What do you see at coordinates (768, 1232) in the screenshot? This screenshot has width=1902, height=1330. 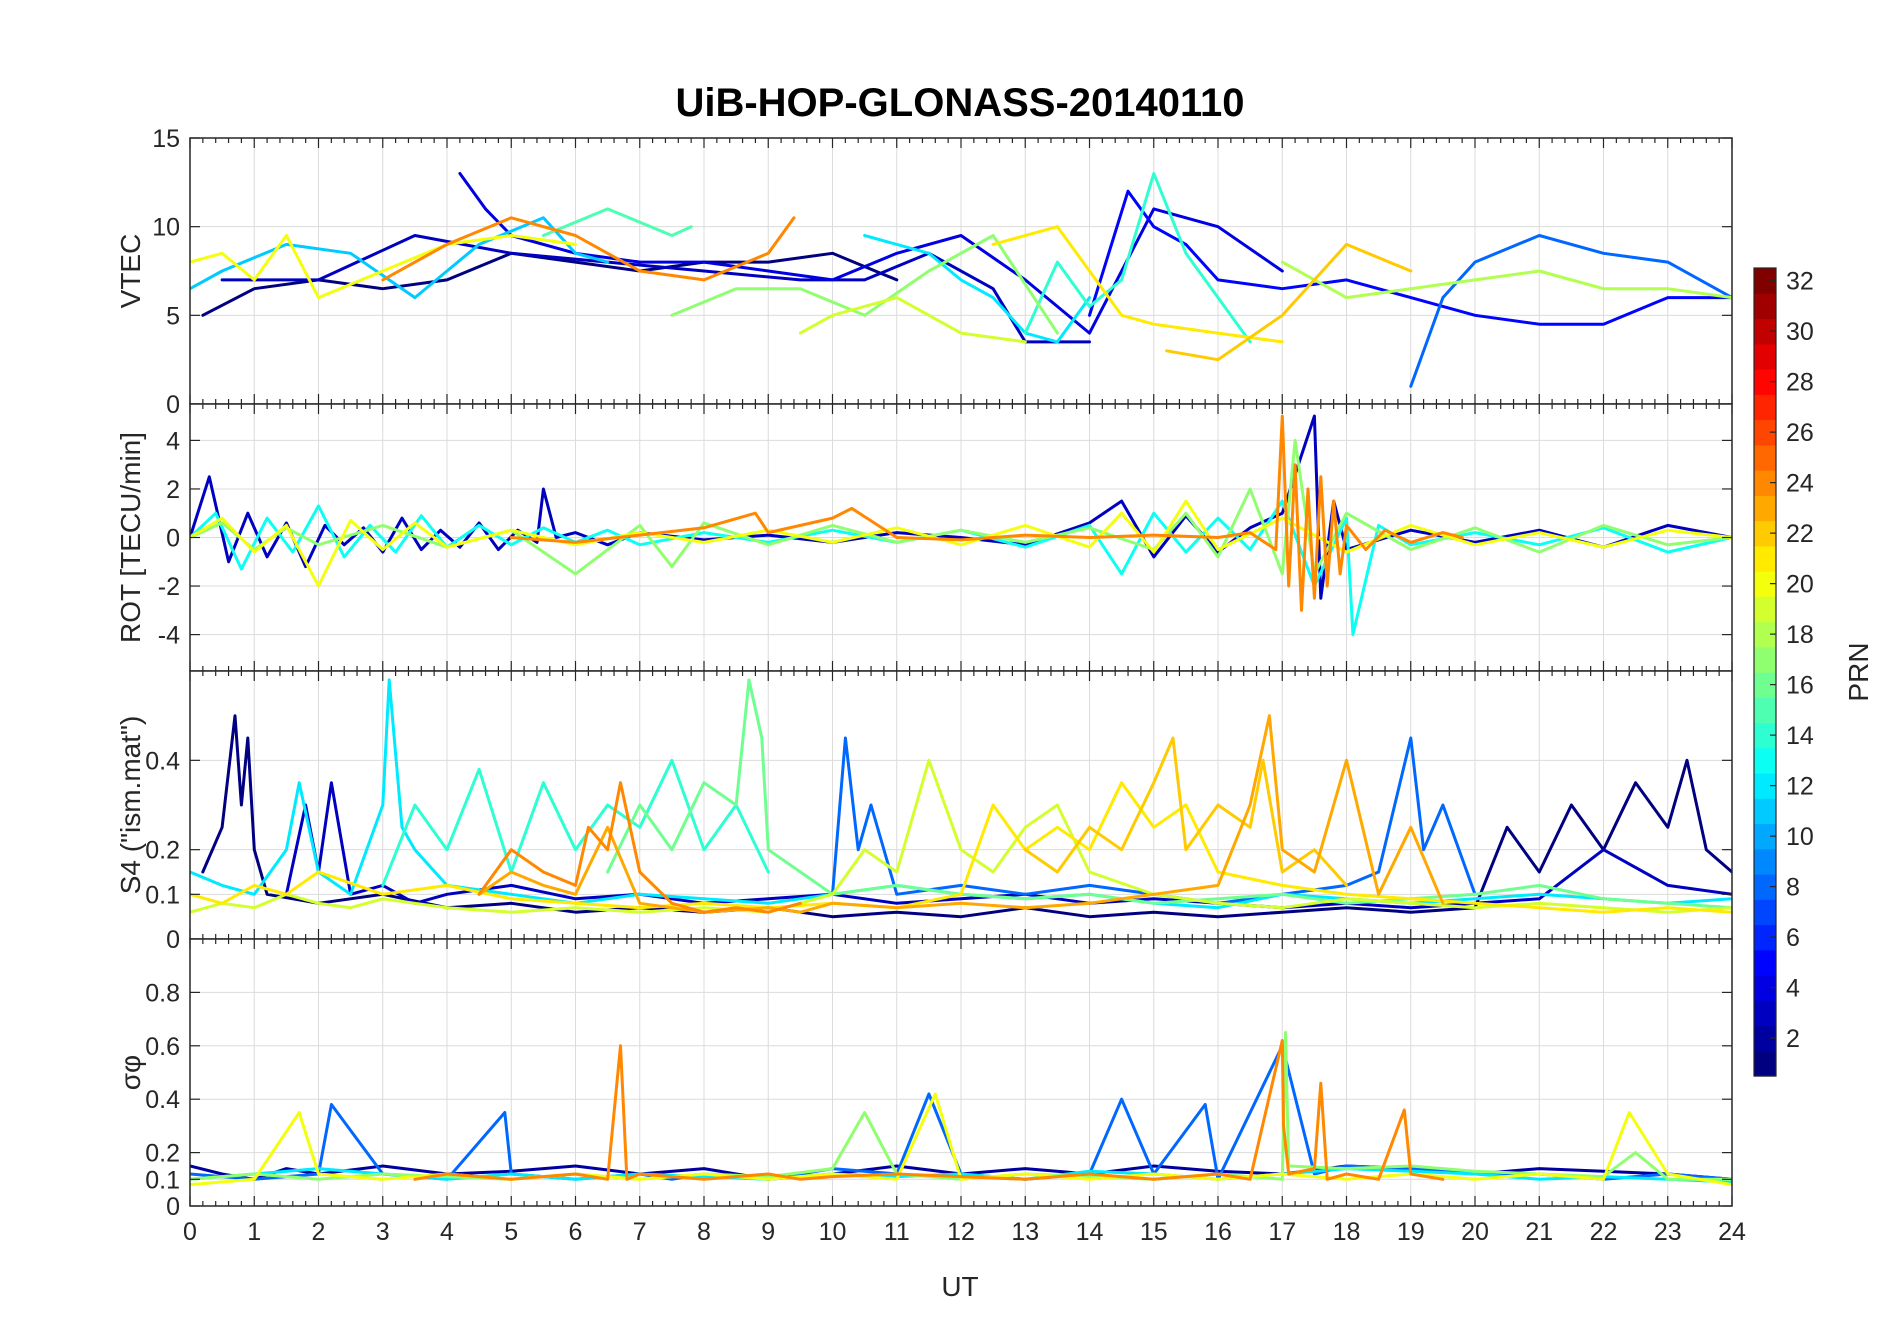 I see `x-tick-label: 9` at bounding box center [768, 1232].